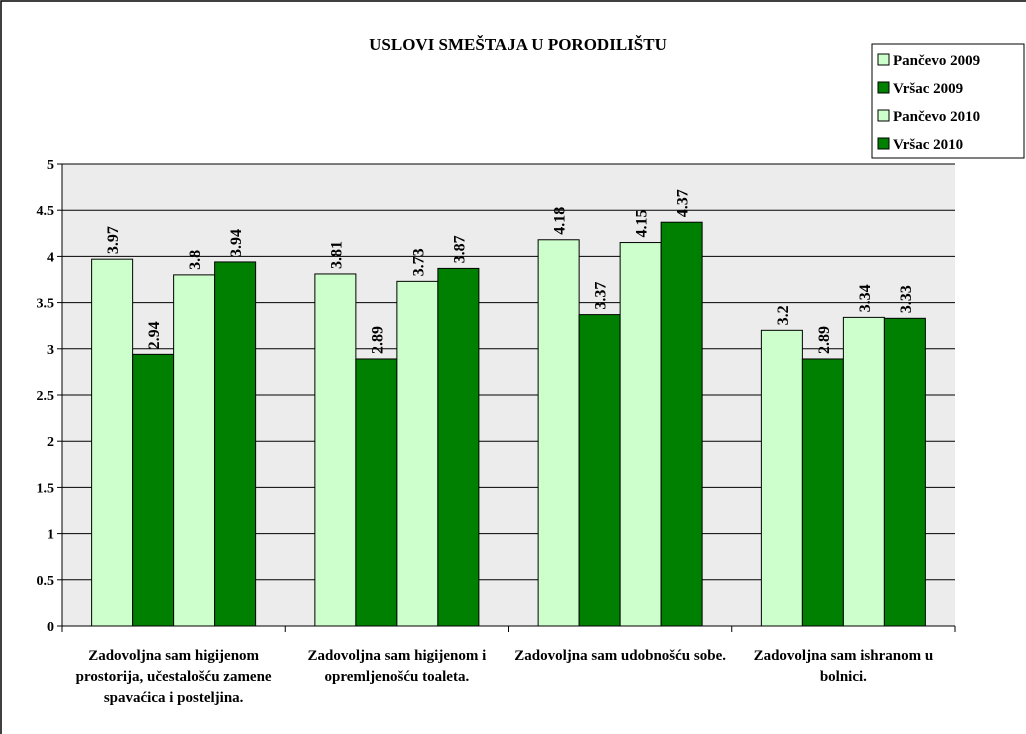 The width and height of the screenshot is (1026, 734). Describe the element at coordinates (46, 304) in the screenshot. I see `y-tick-label: 3.5` at that location.